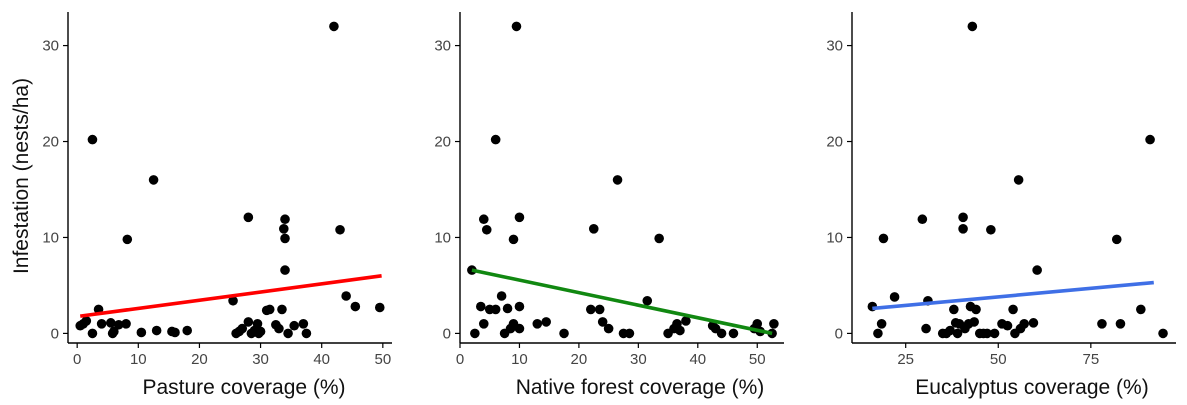 Image resolution: width=1187 pixels, height=405 pixels. Describe the element at coordinates (21, 176) in the screenshot. I see `y-axis-title: Infestation (nests/ha)` at that location.